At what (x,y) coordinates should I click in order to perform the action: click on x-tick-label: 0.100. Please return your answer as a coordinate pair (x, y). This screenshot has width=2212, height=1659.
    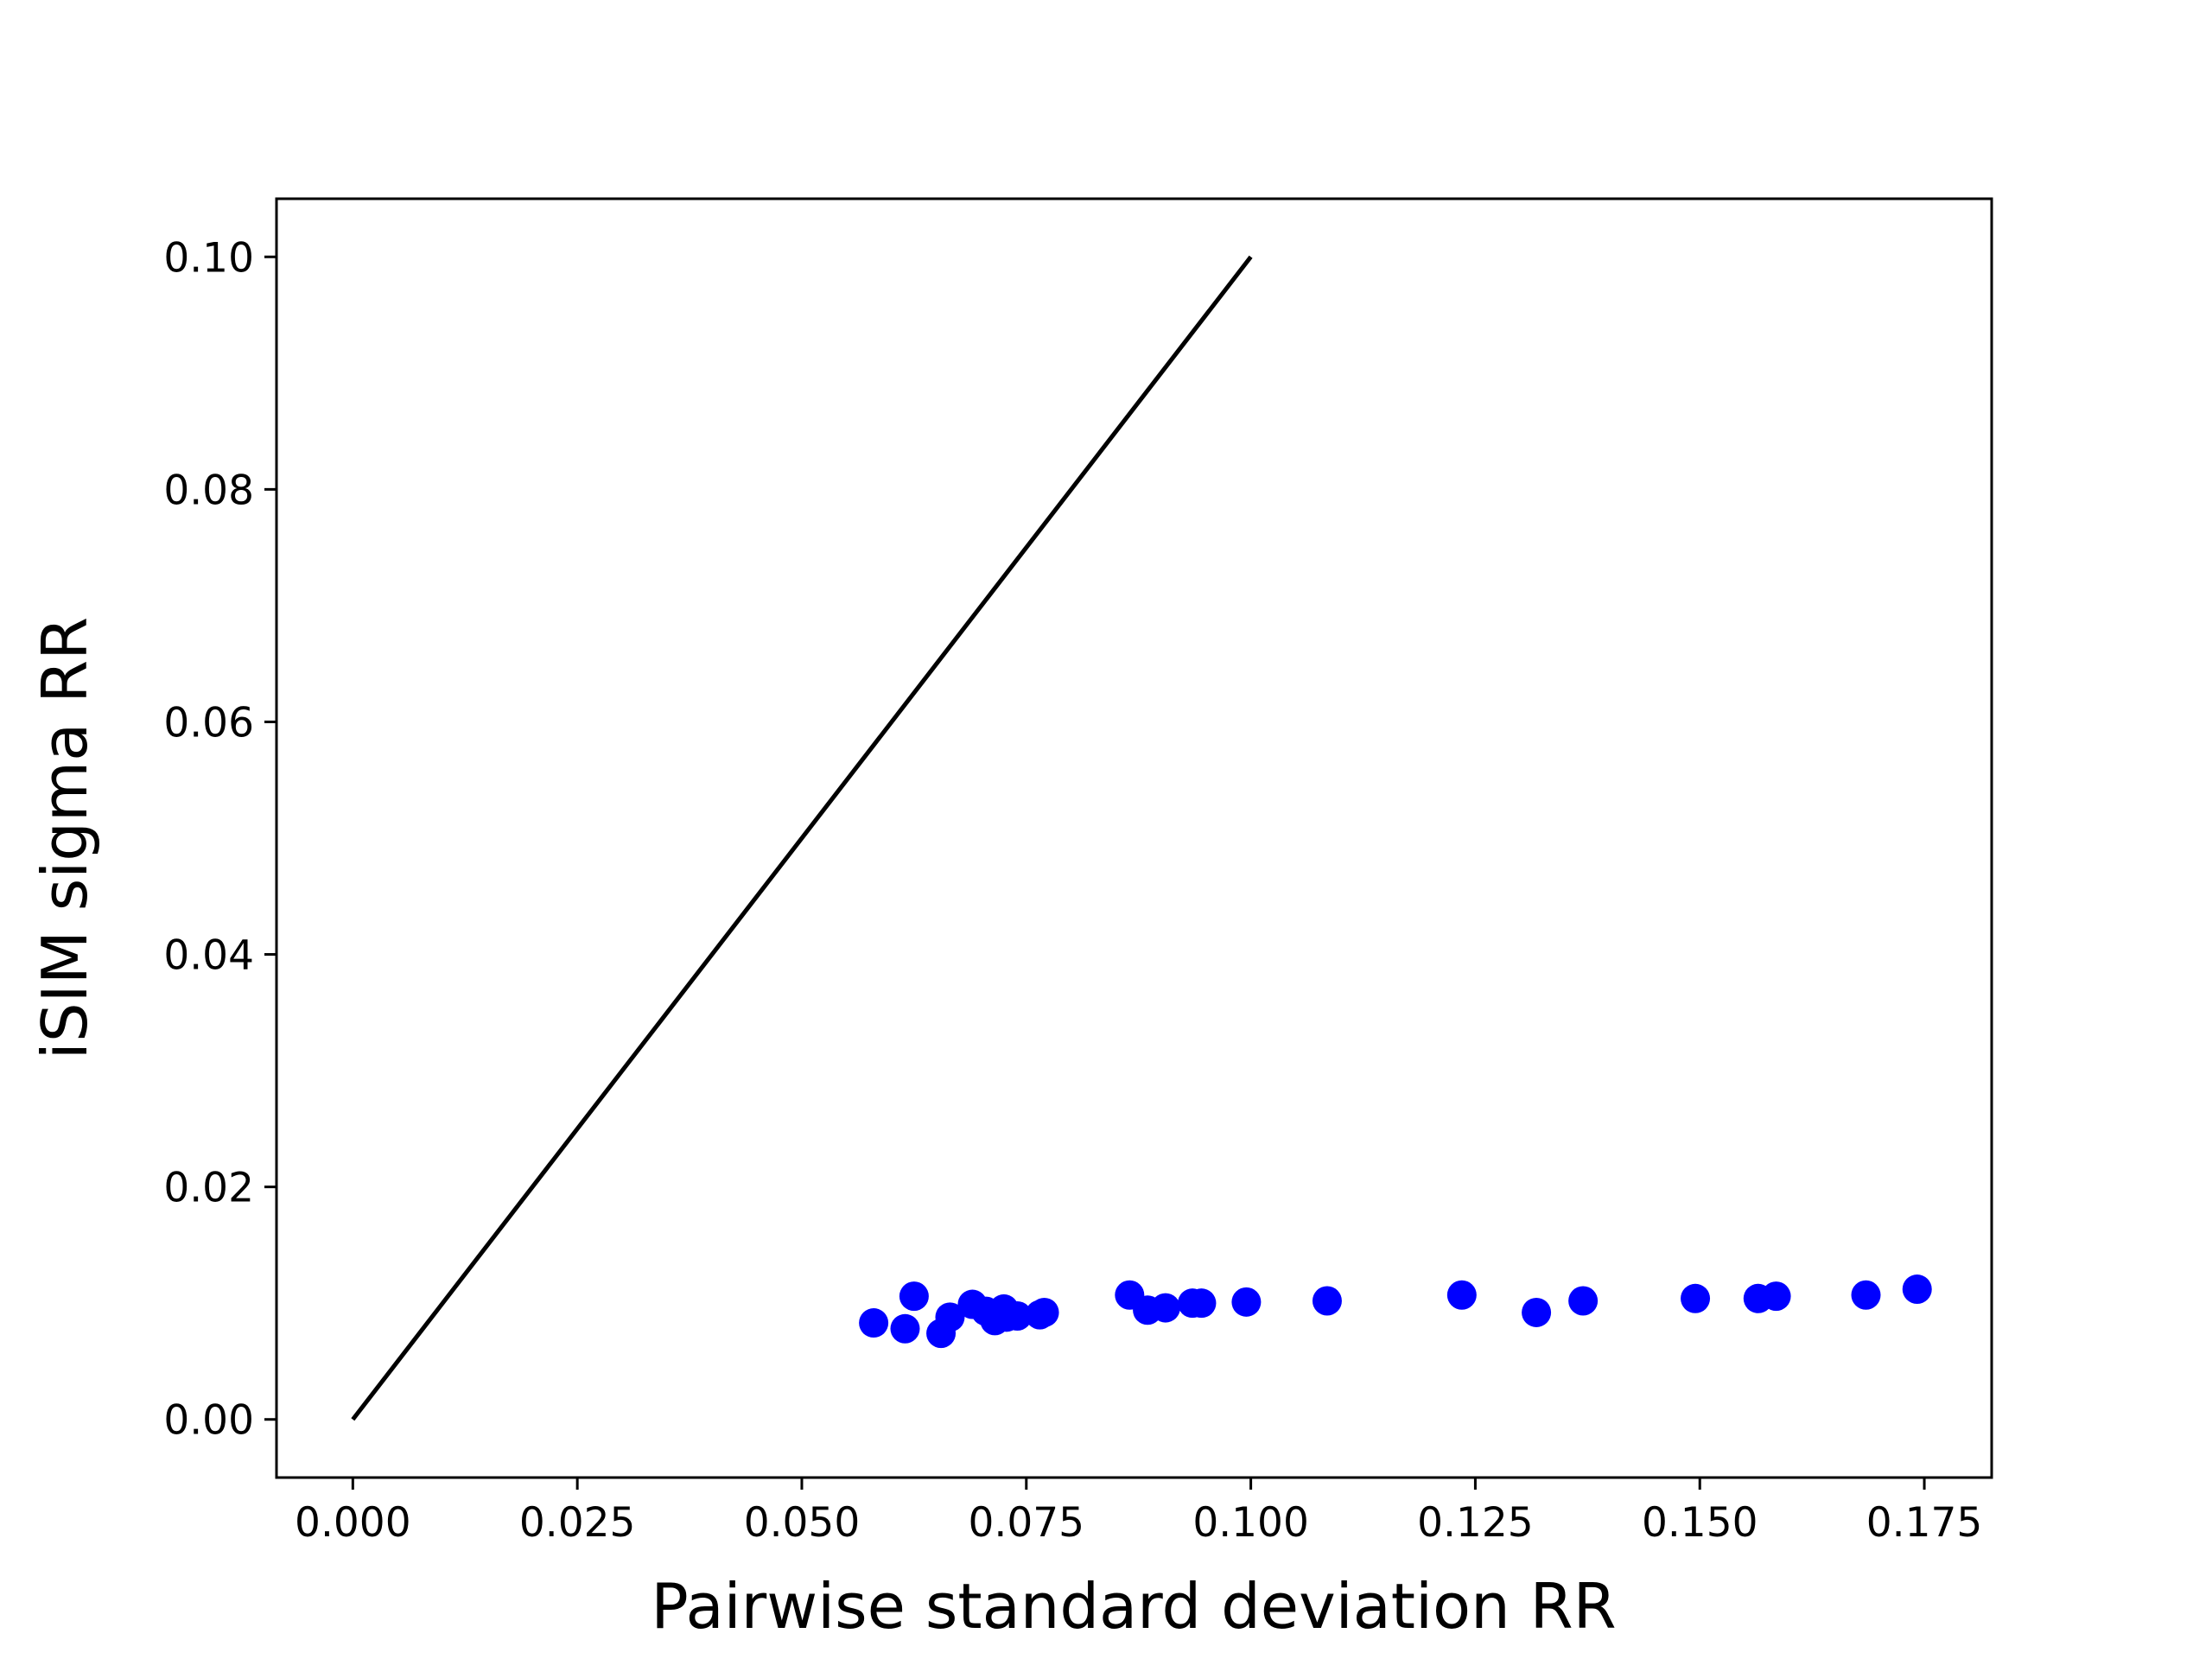
    Looking at the image, I should click on (1250, 1523).